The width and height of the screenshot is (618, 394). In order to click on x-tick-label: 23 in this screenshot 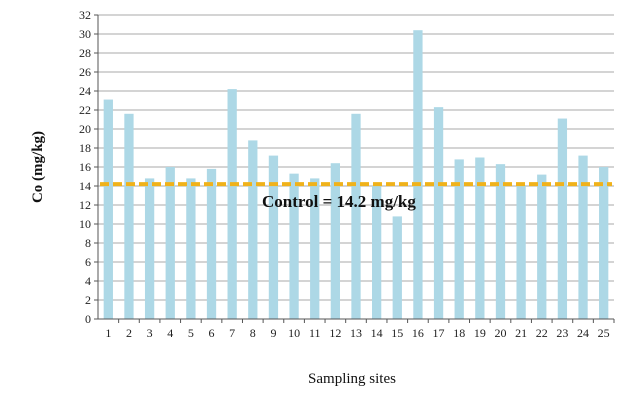, I will do `click(562, 333)`.